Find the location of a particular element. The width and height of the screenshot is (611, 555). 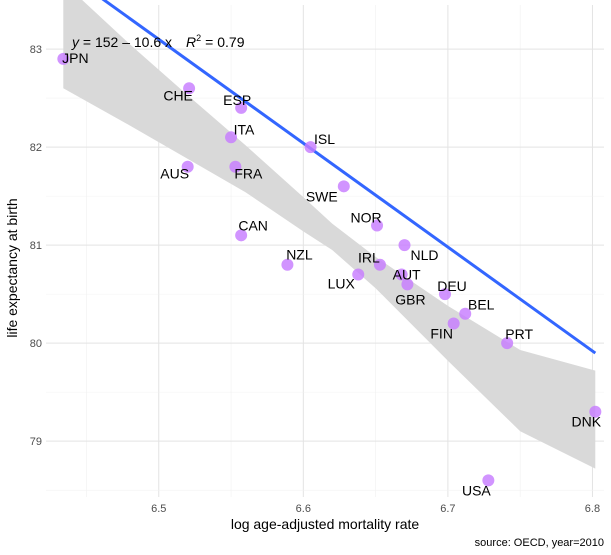

regression-equation: y = 152 – 10.6 x R2 = 0.79 is located at coordinates (158, 41).